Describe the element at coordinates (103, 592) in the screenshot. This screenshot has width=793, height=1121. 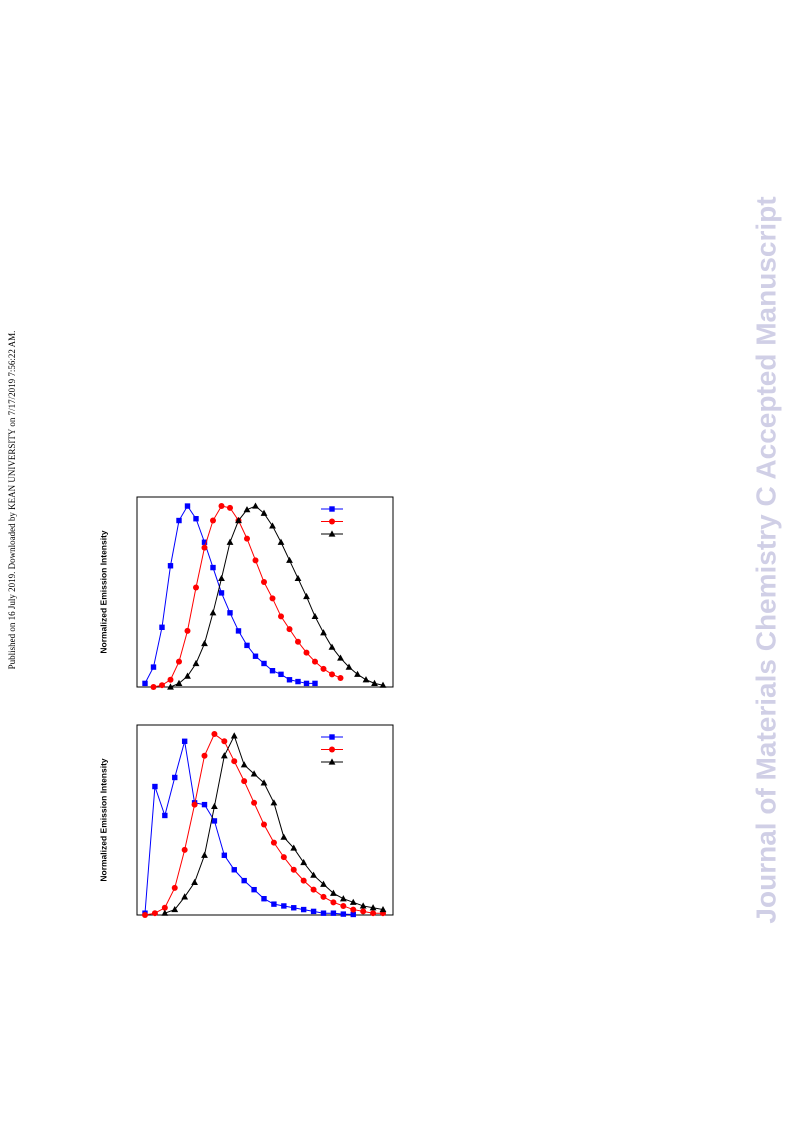
I see `y-axis-label: Normalized Emission Intensity` at that location.